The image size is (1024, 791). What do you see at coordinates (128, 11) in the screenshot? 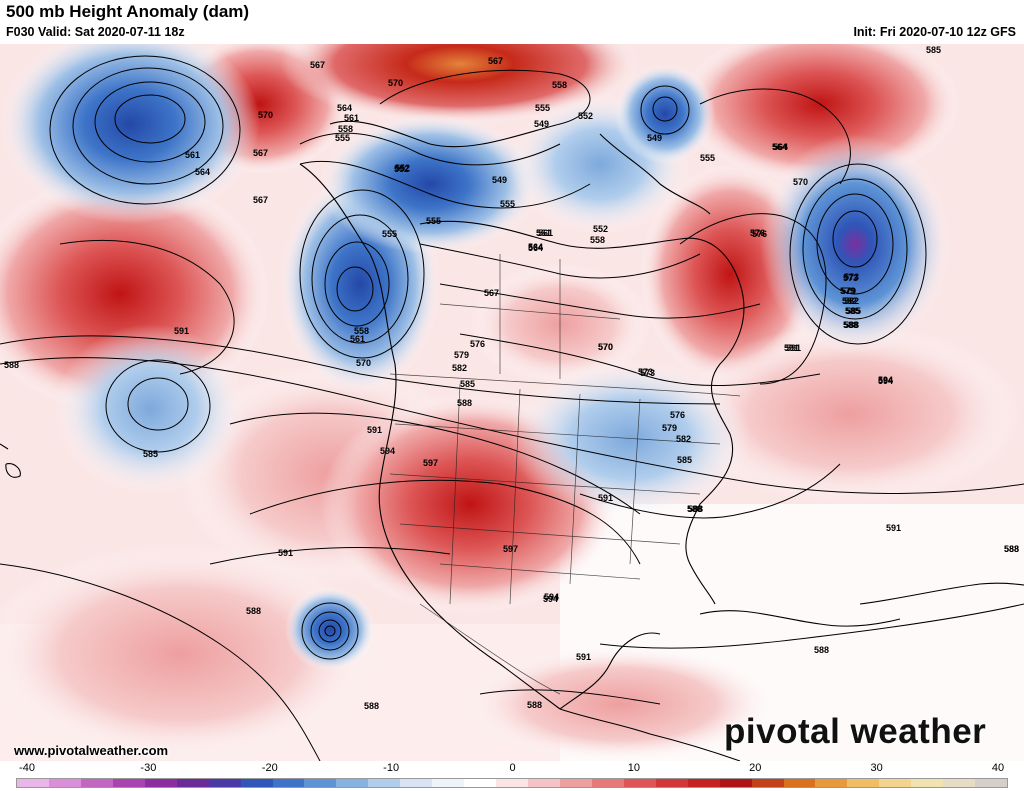
I see `map-title: 500 mb Height Anomaly (dam)` at bounding box center [128, 11].